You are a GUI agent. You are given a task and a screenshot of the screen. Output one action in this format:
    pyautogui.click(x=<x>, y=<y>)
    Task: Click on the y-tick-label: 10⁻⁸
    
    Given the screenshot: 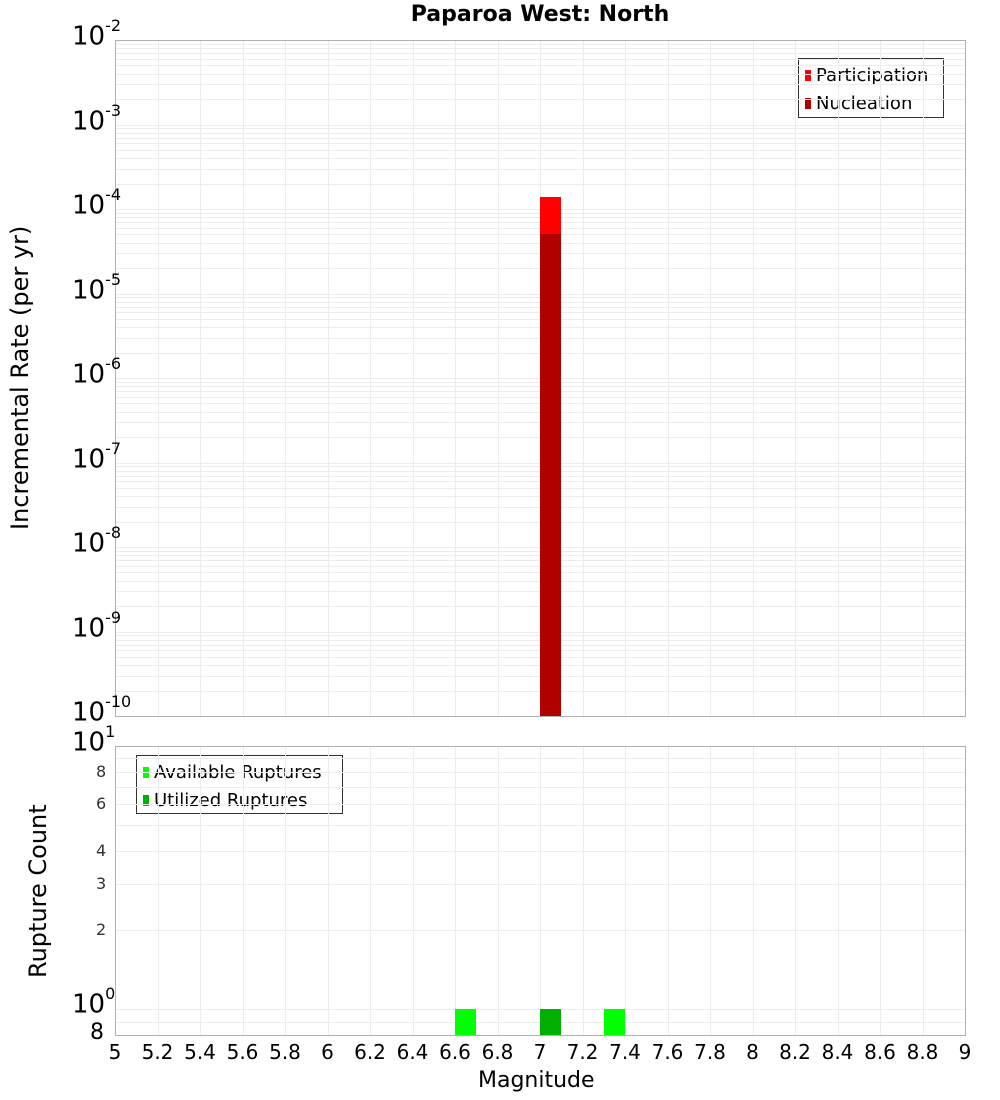 What is the action you would take?
    pyautogui.click(x=97, y=541)
    